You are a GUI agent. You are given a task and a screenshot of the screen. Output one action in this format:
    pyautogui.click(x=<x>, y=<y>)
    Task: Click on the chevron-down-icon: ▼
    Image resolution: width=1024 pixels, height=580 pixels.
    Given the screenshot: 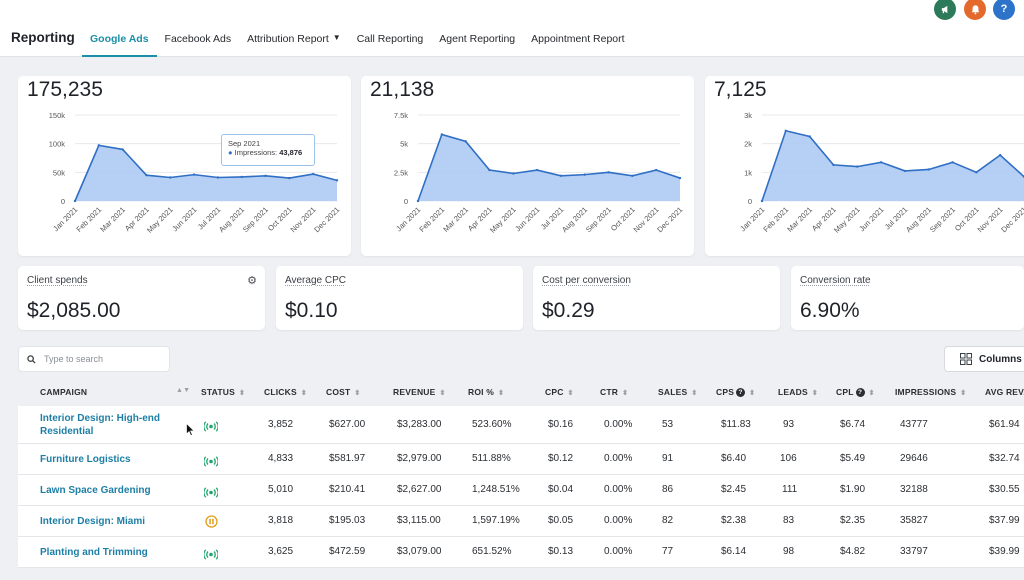 What is the action you would take?
    pyautogui.click(x=336, y=37)
    